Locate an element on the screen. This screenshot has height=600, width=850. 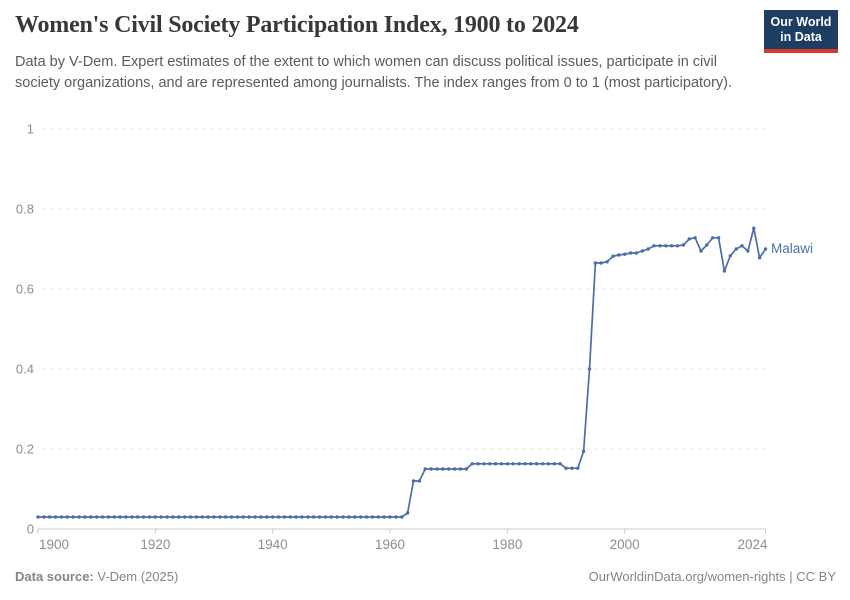
y-axis-tick-label: 0 is located at coordinates (30, 529).